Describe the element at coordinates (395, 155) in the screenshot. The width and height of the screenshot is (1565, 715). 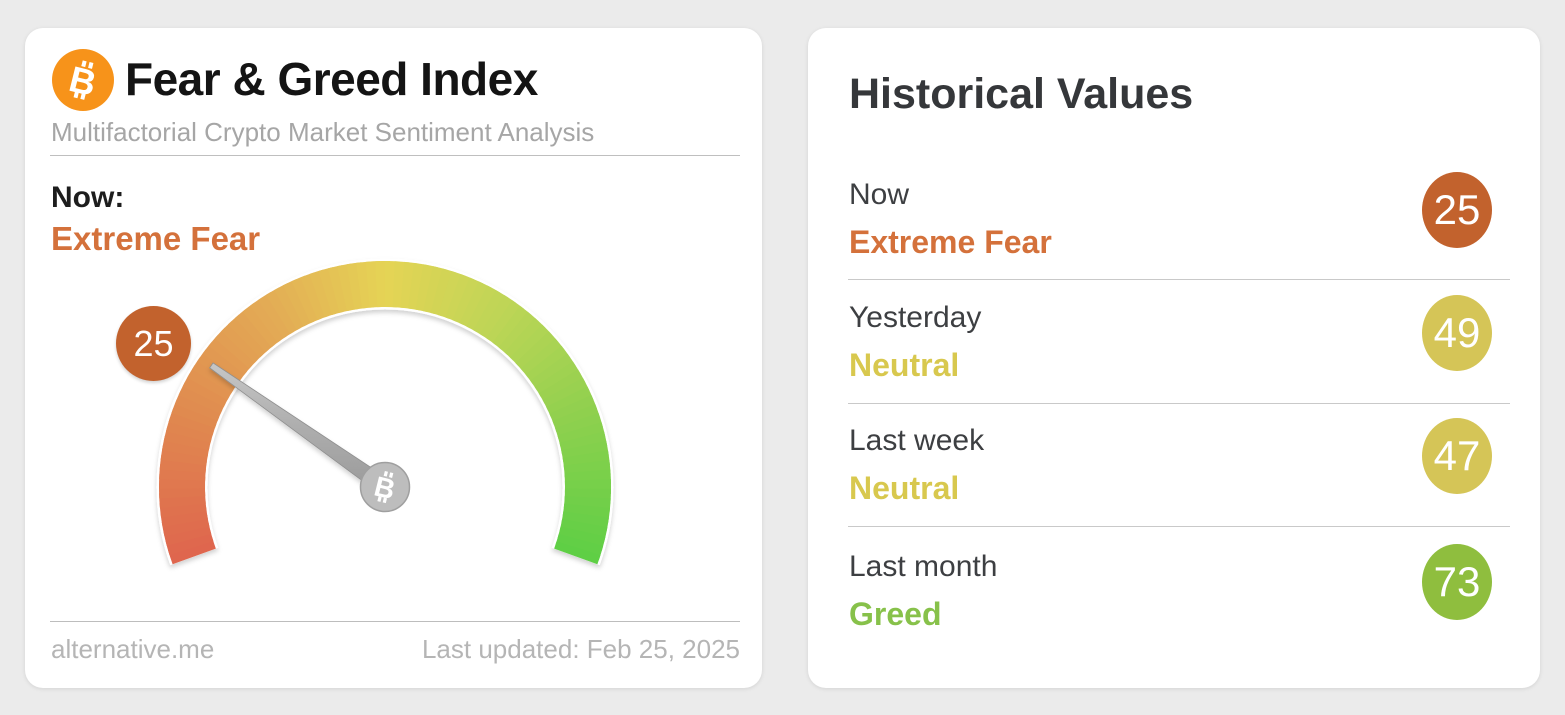
I see `header-divider` at that location.